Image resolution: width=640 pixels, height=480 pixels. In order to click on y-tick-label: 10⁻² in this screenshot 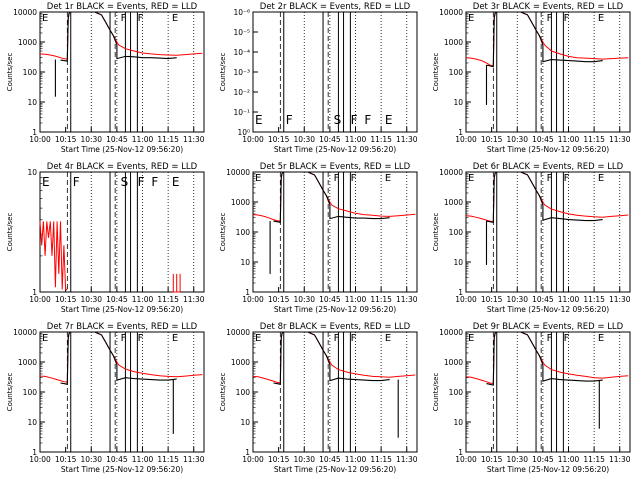, I will do `click(241, 92)`.